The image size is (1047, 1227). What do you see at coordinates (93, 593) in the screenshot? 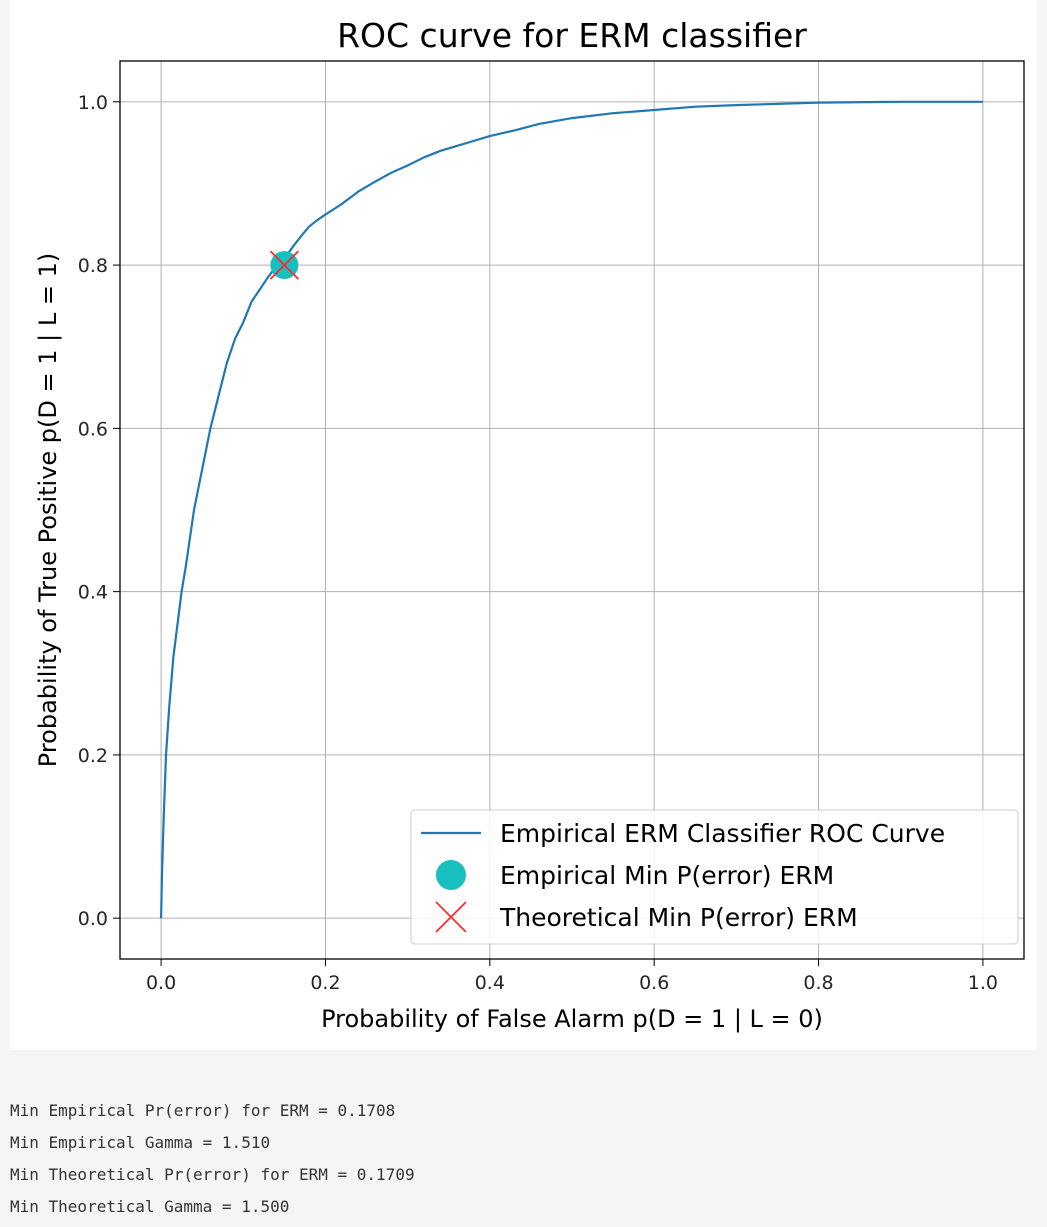
I see `y-tick-label: 0.4` at bounding box center [93, 593].